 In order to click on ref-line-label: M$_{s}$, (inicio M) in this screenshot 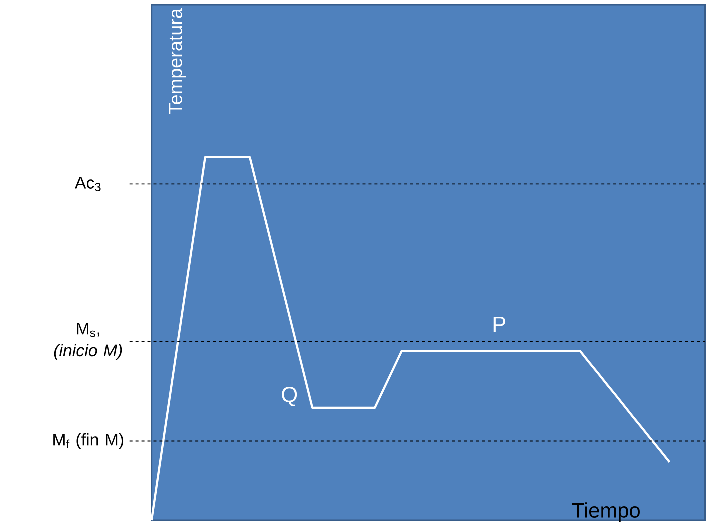, I will do `click(88, 341)`.